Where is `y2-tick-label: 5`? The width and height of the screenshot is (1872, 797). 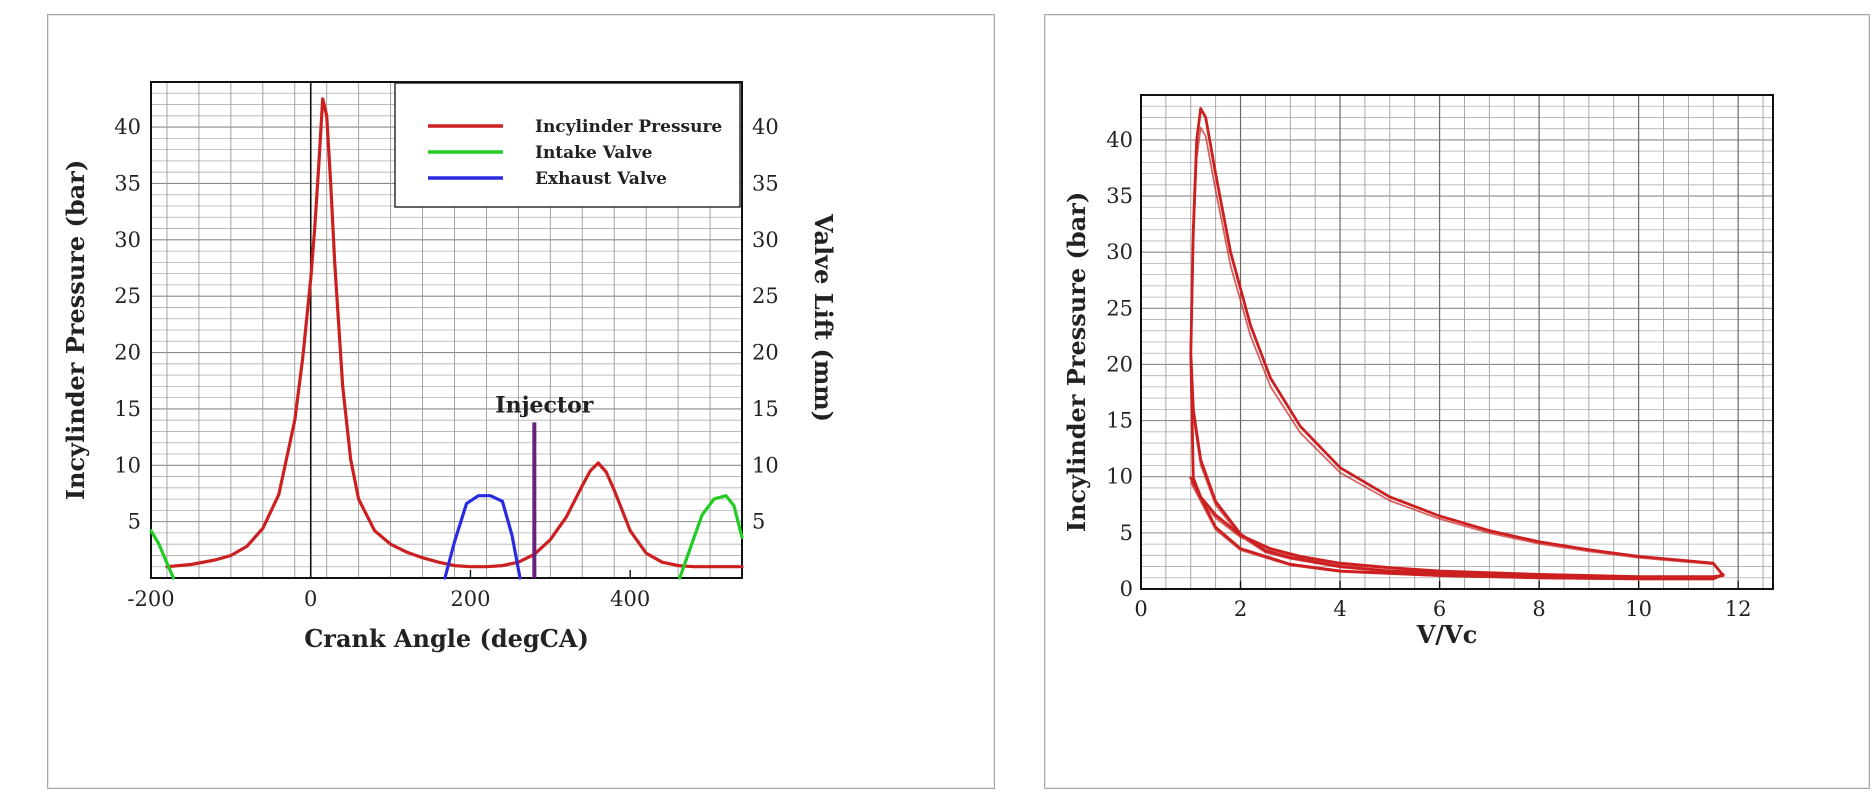 y2-tick-label: 5 is located at coordinates (758, 522).